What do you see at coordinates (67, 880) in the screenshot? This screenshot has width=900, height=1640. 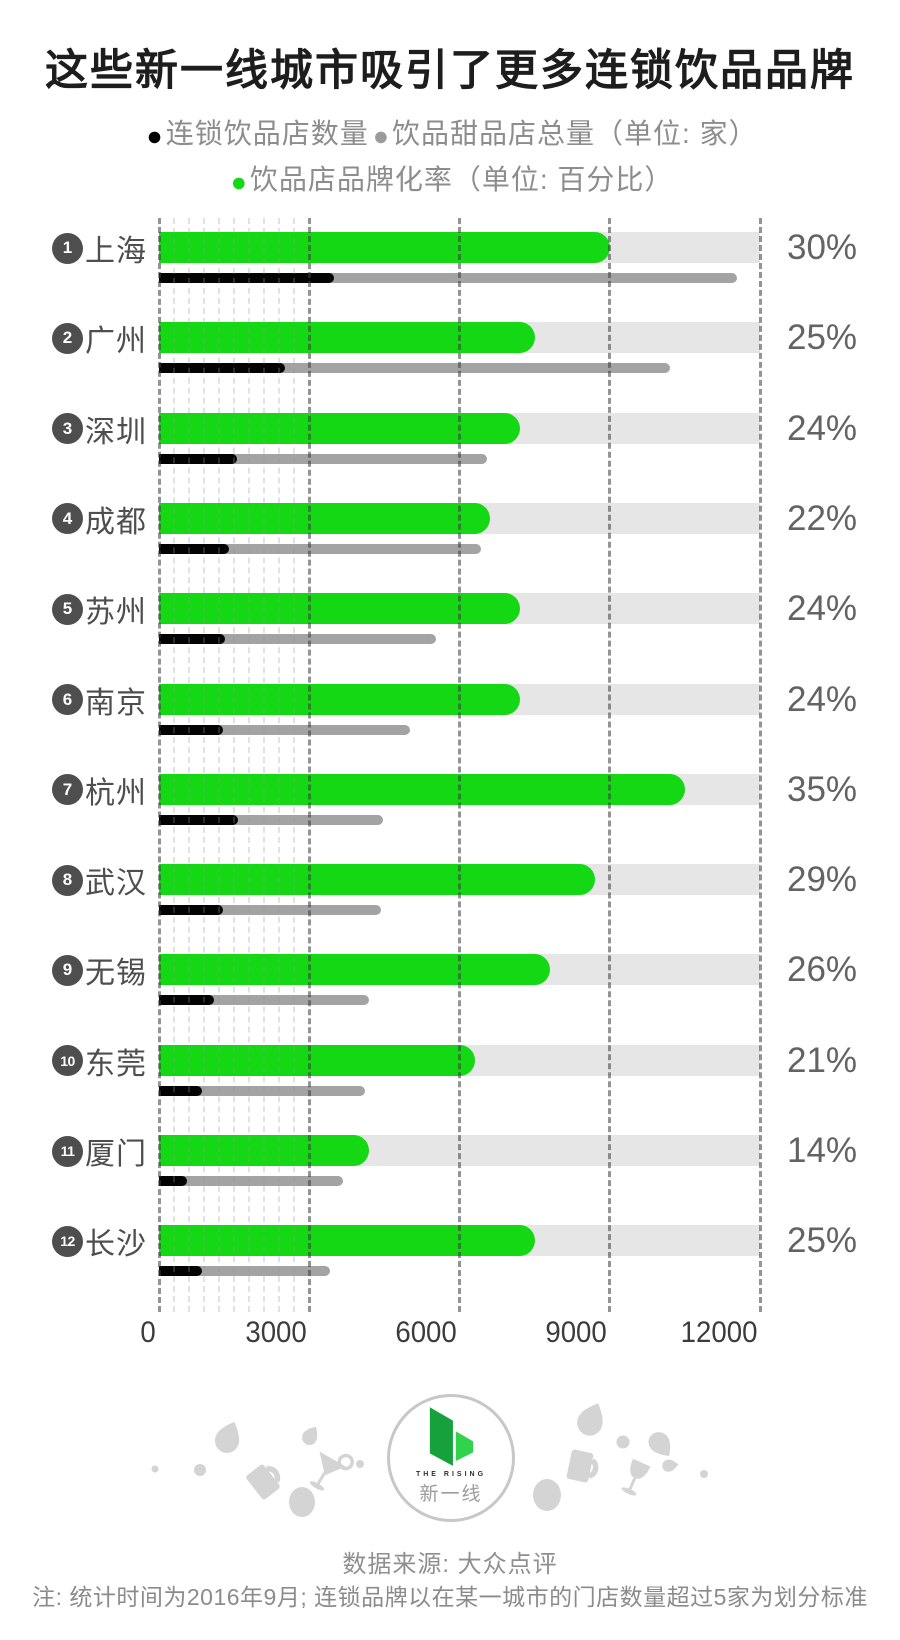 I see `rank-badge: 8` at bounding box center [67, 880].